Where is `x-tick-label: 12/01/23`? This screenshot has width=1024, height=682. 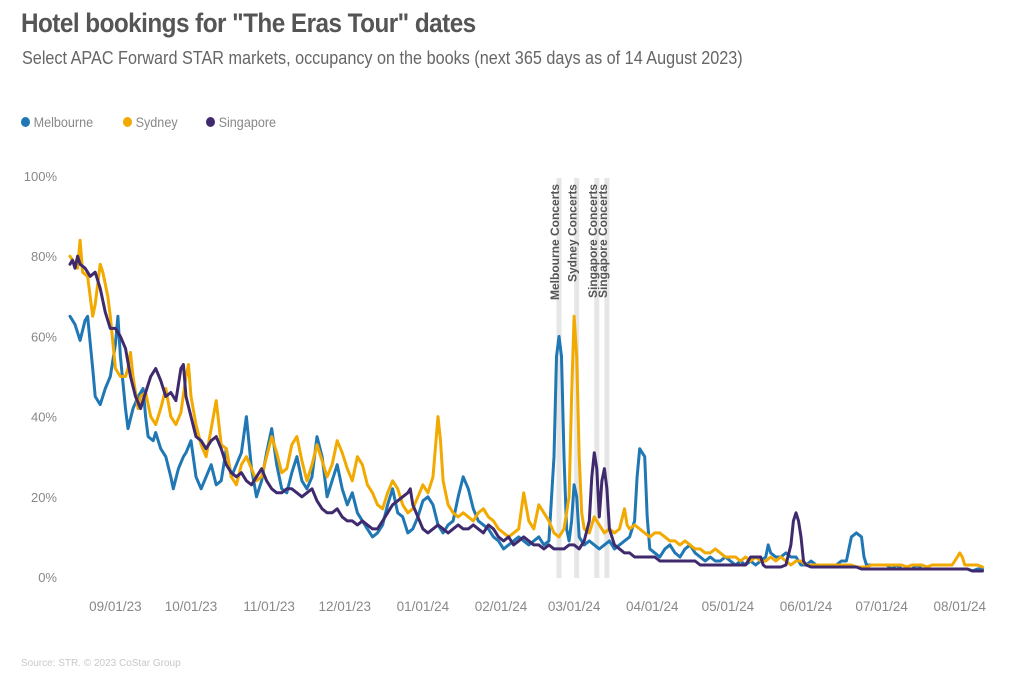
x-tick-label: 12/01/23 is located at coordinates (344, 606).